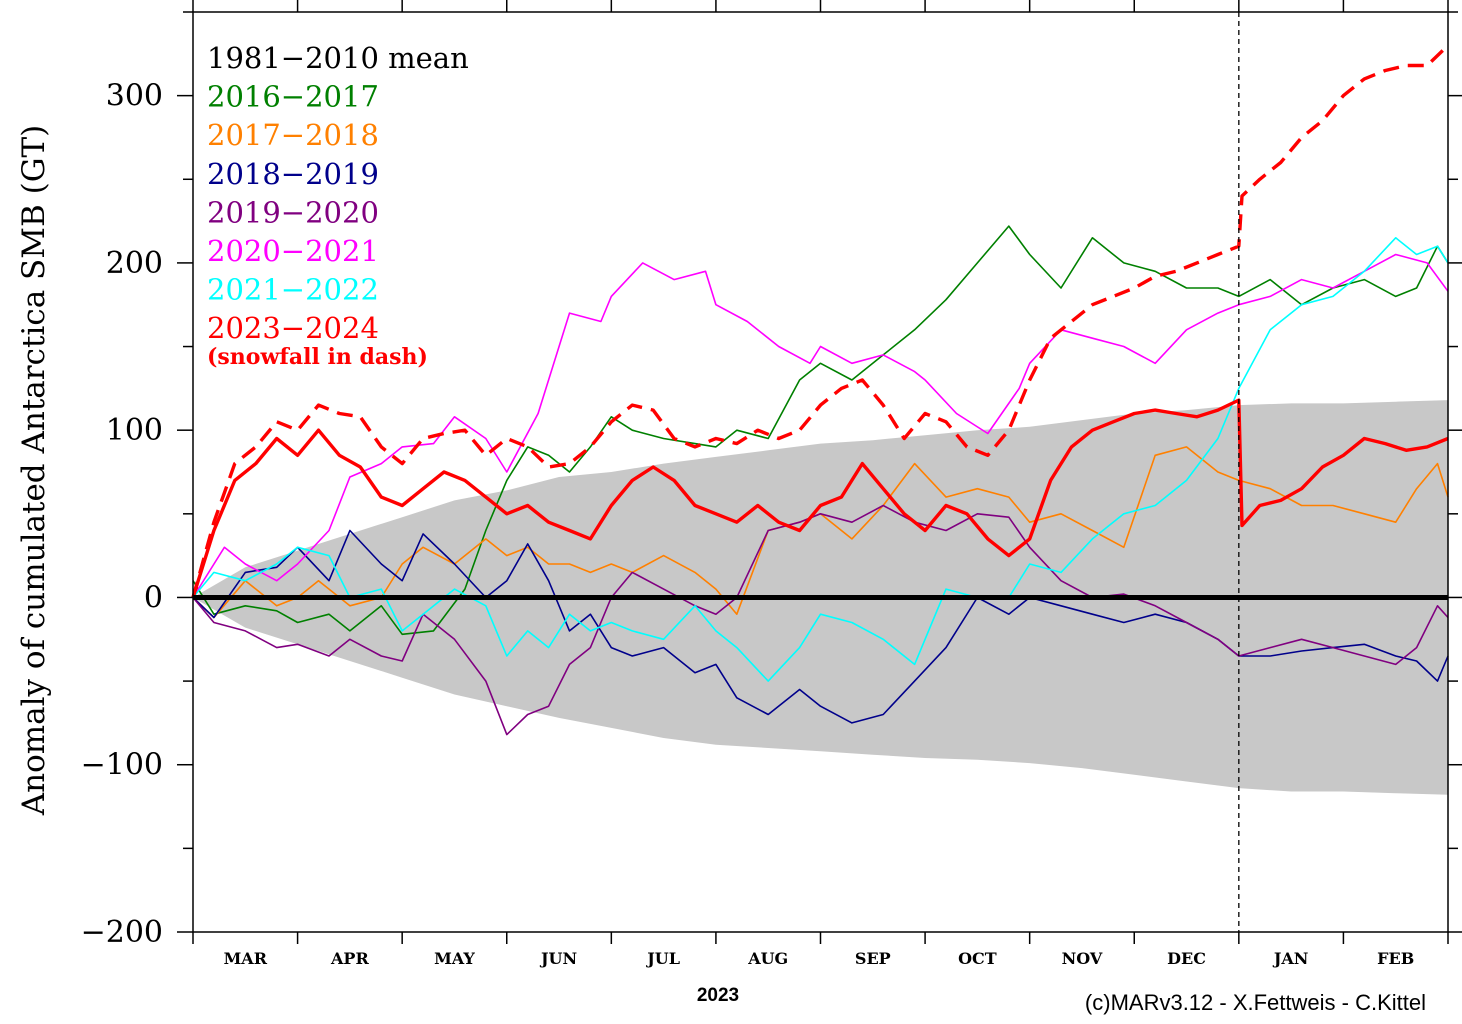  I want to click on legend-item-1: 2016−2017, so click(293, 97).